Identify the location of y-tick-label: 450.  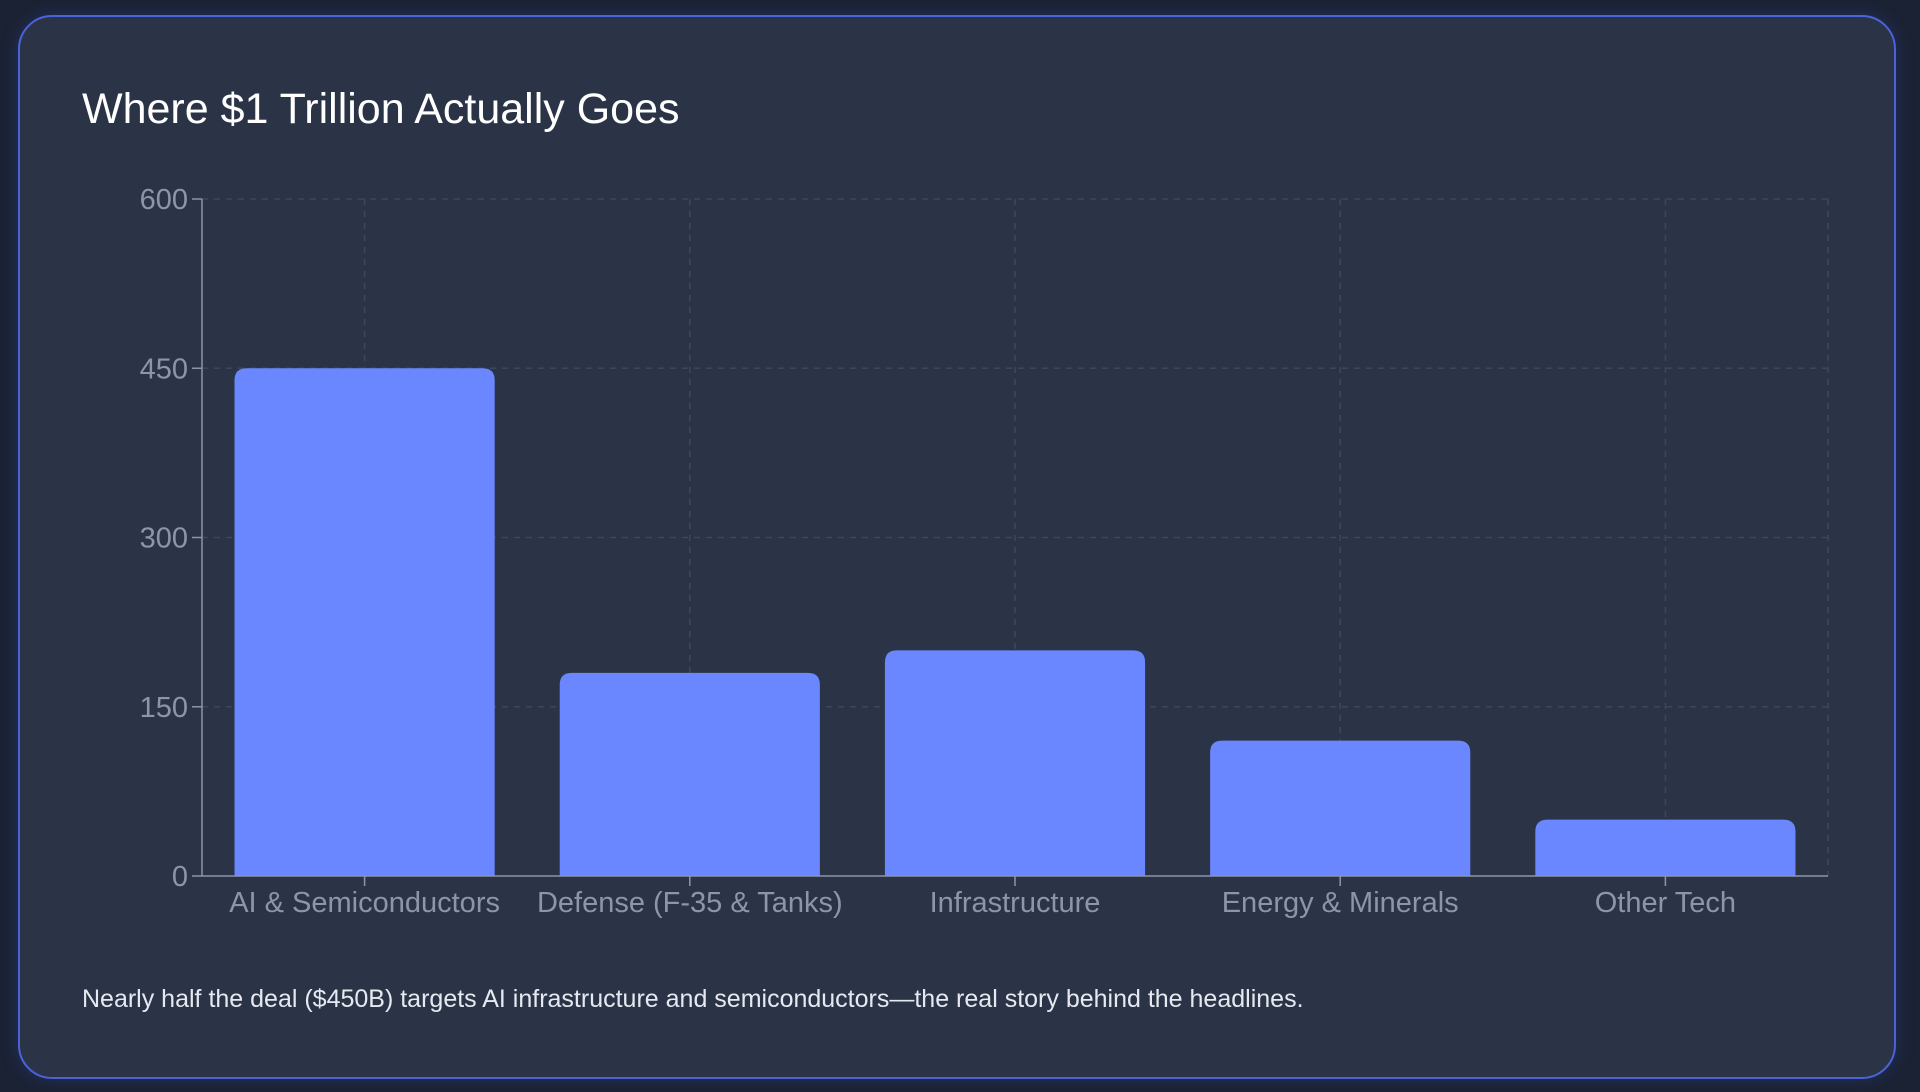
(164, 369).